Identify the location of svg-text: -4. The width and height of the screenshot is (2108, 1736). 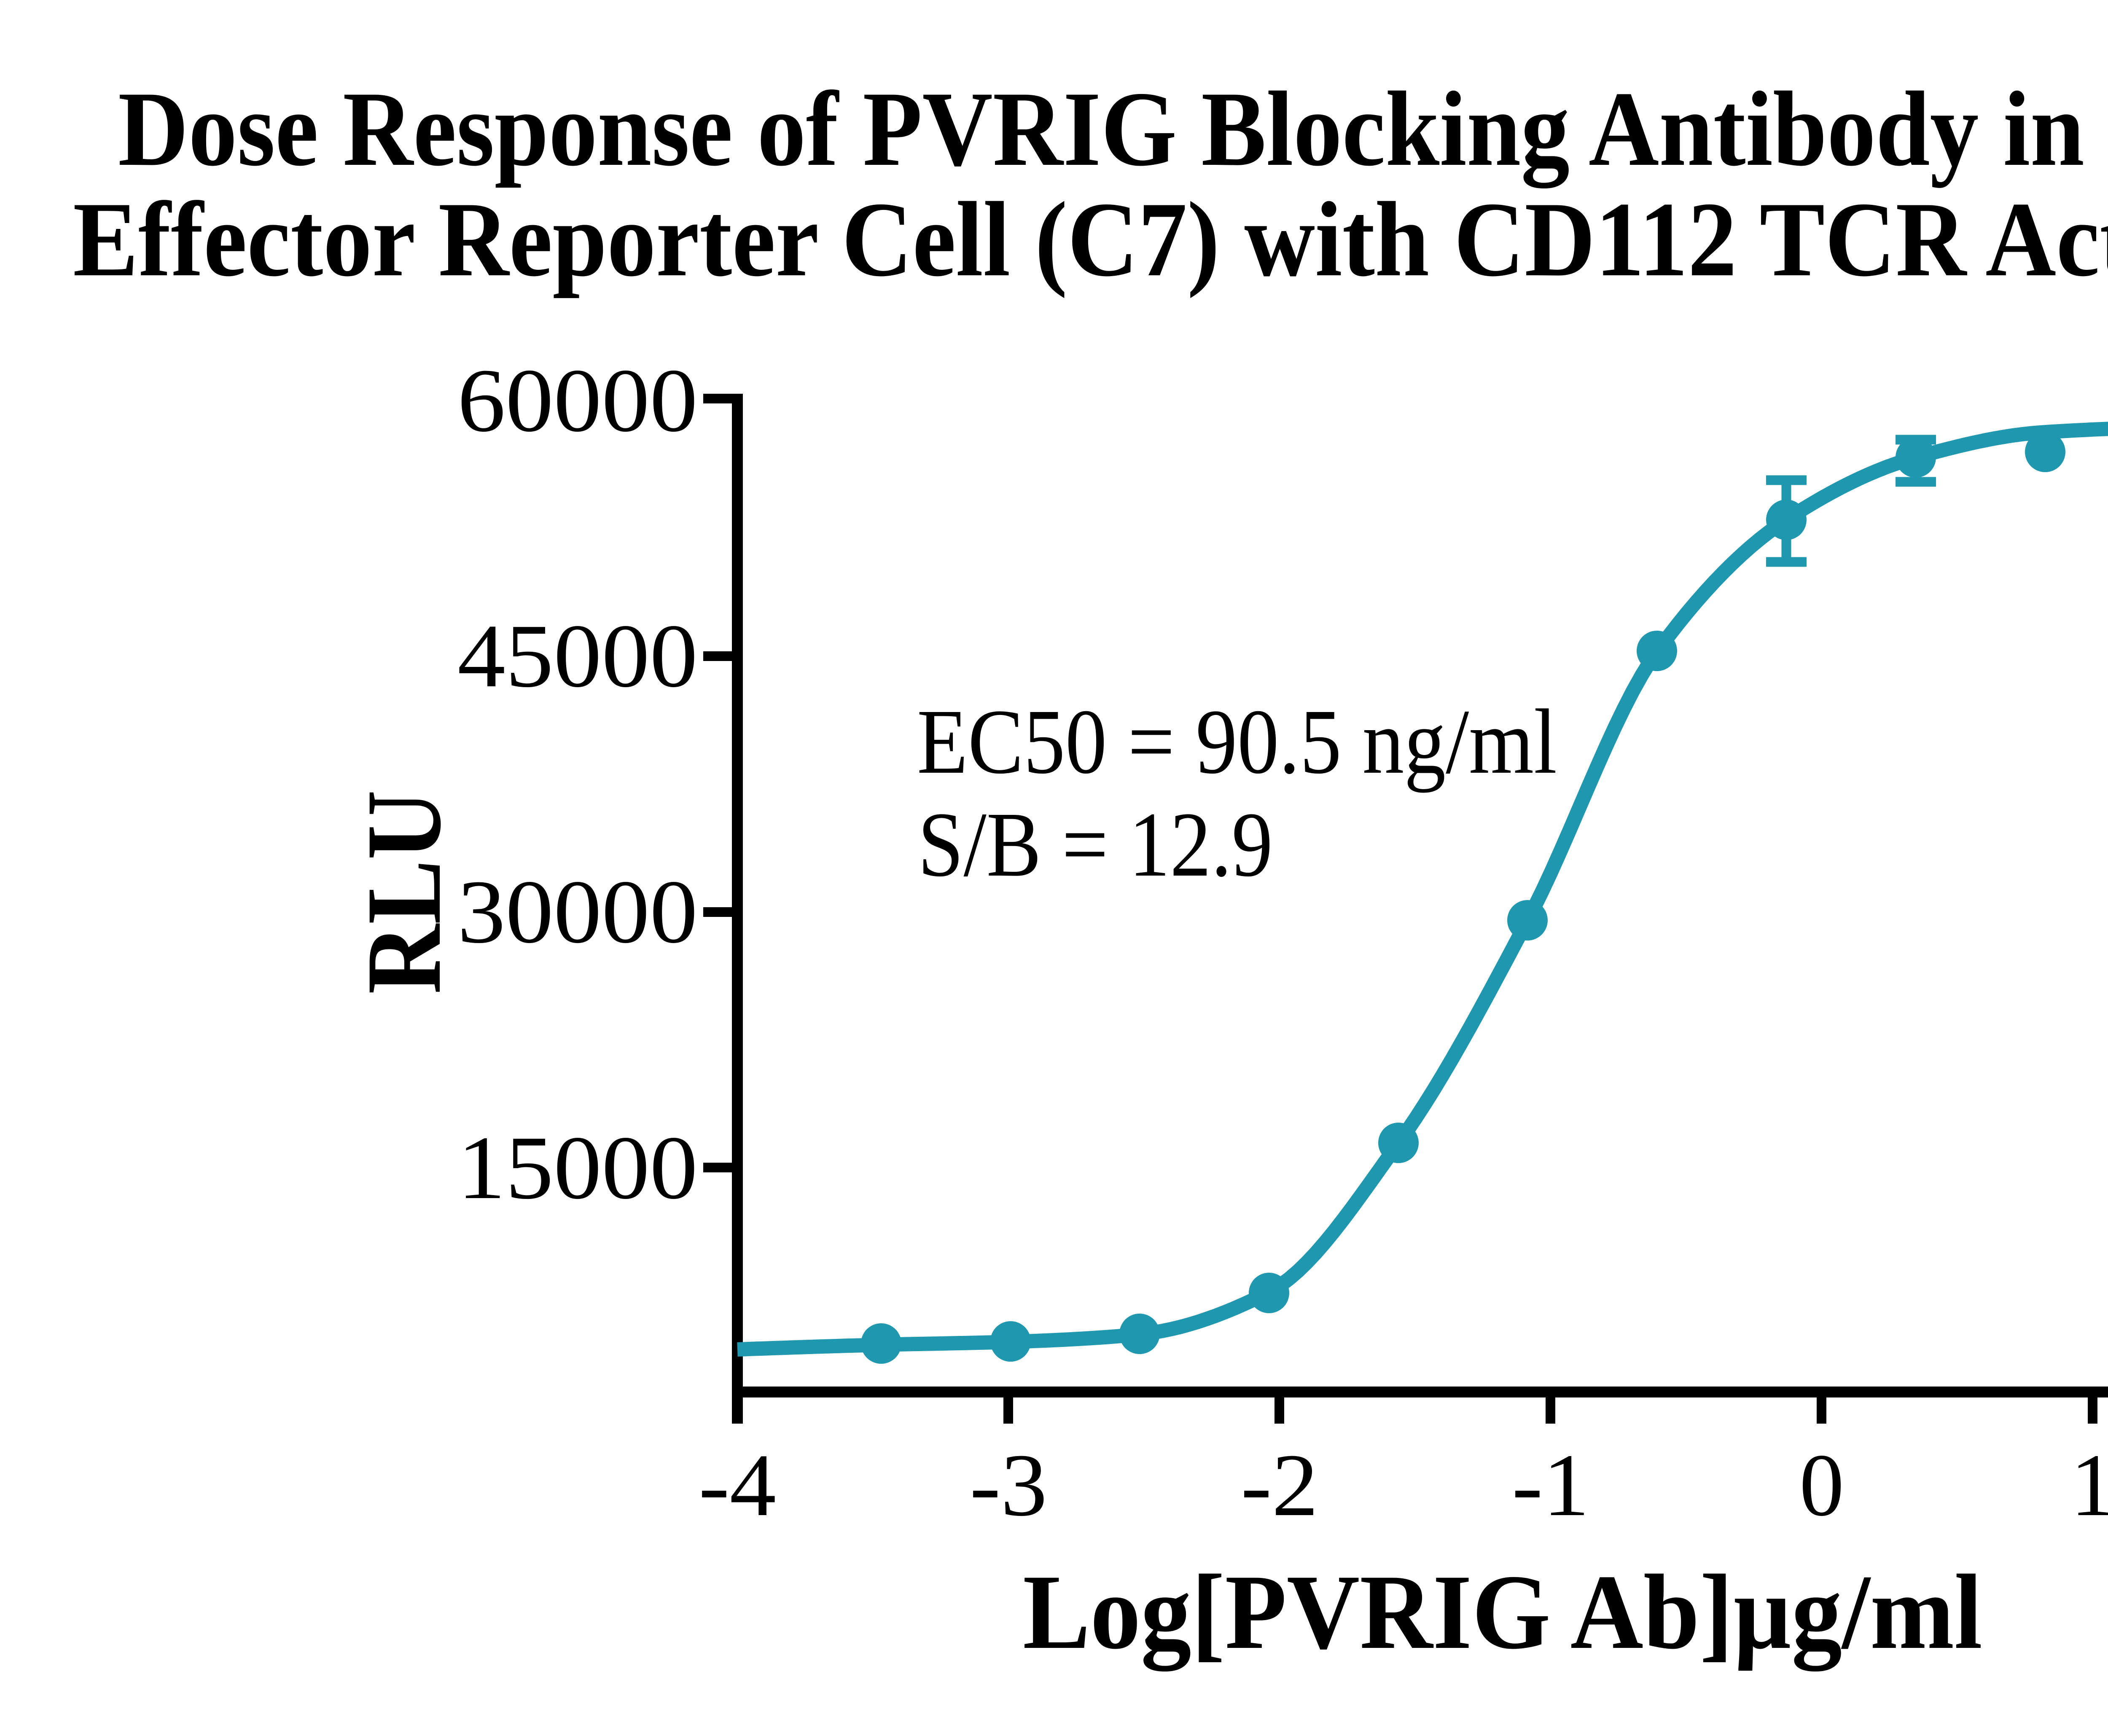
(737, 1484).